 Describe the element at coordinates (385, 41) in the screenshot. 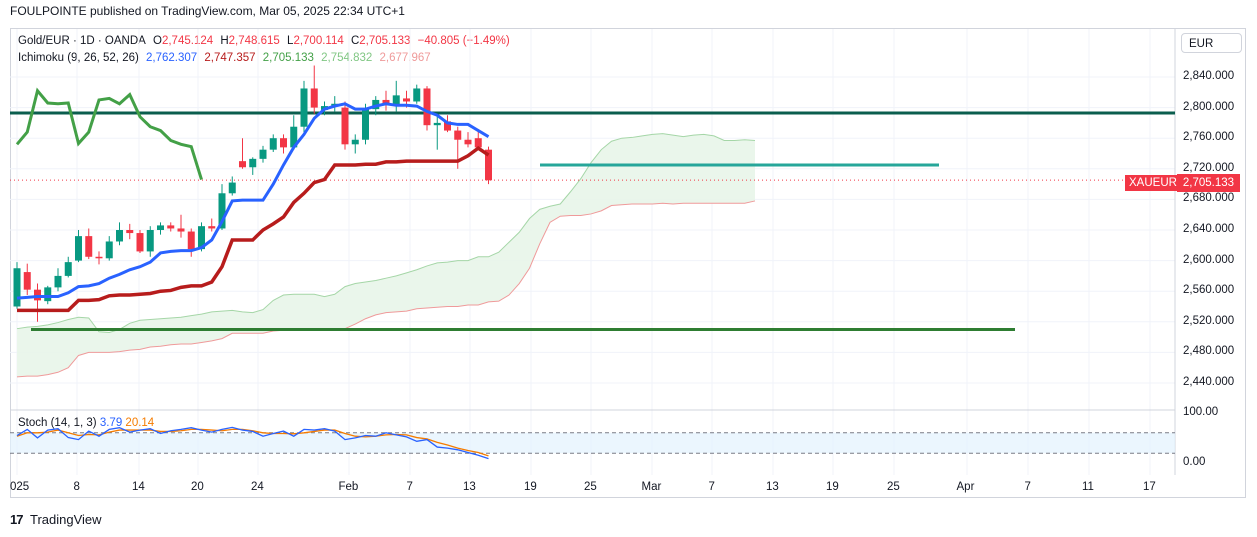

I see `close-value: 2,705.133` at that location.